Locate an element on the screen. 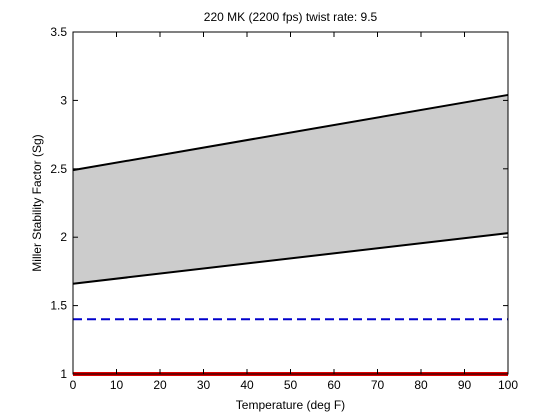 The image size is (560, 420). y-tick-label: 1.5 is located at coordinates (58, 306).